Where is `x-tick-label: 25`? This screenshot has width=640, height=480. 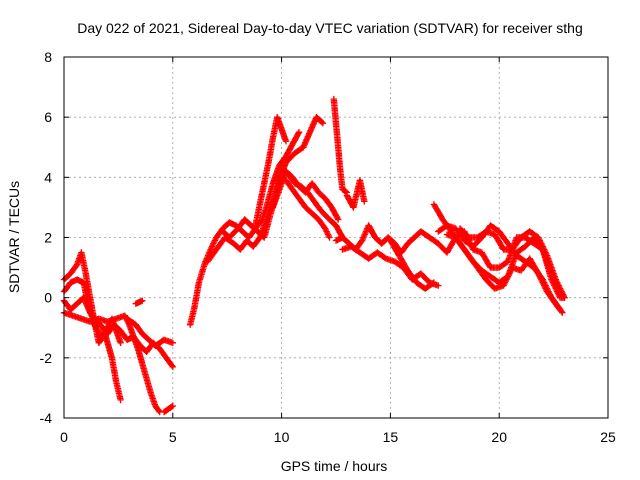 x-tick-label: 25 is located at coordinates (608, 437).